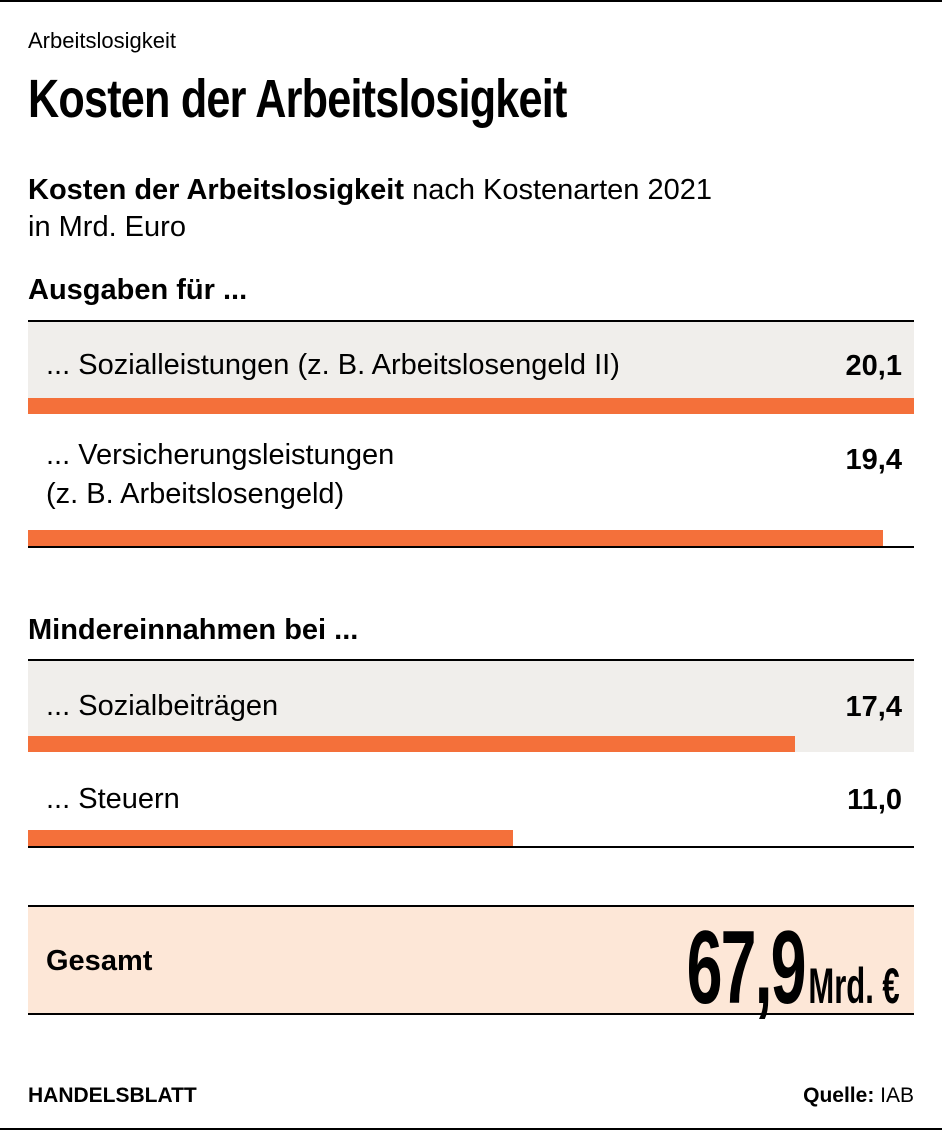  Describe the element at coordinates (112, 1095) in the screenshot. I see `brand-logo: HANDELSBLATT` at that location.